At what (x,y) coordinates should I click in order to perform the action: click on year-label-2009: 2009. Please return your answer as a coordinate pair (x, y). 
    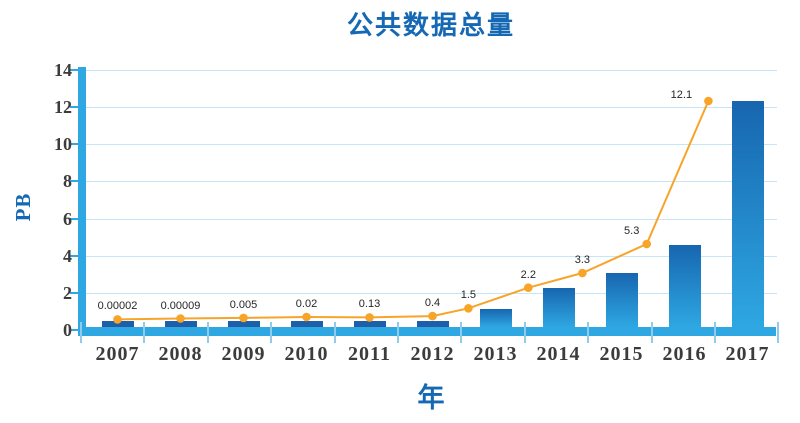
    Looking at the image, I should click on (243, 354).